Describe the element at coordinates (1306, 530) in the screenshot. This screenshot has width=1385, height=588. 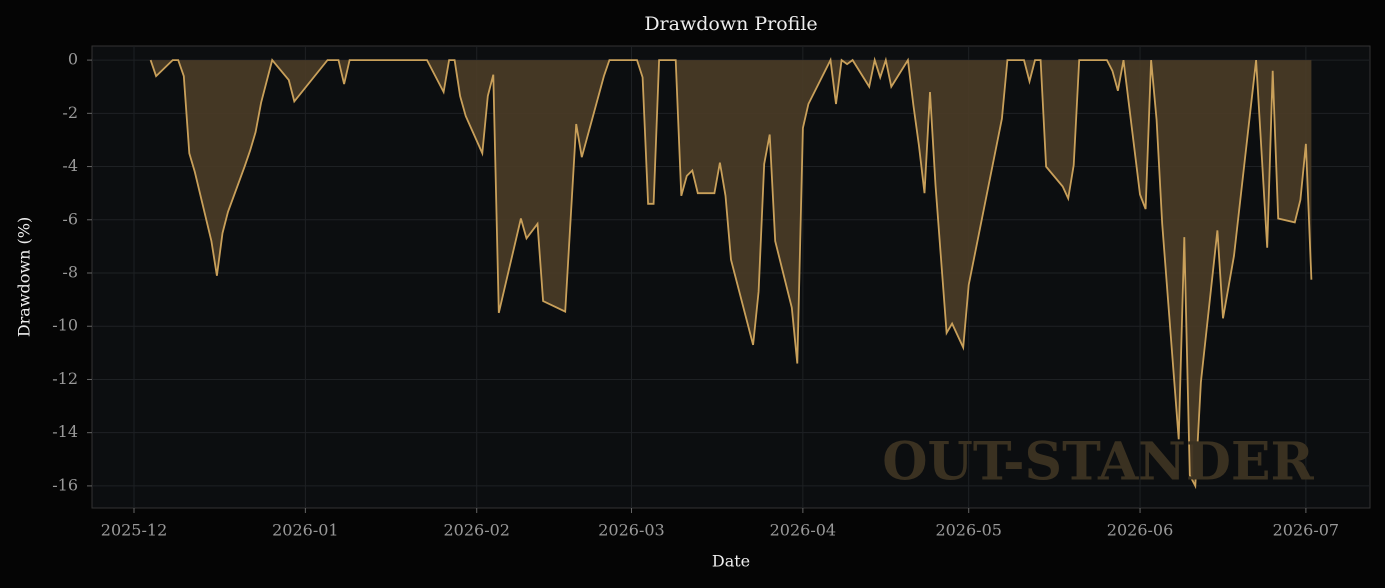
I see `x-tick-label: 2026-07` at that location.